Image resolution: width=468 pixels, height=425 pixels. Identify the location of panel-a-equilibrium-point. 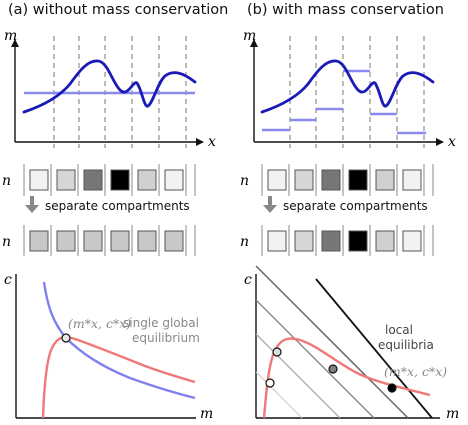
(66, 338).